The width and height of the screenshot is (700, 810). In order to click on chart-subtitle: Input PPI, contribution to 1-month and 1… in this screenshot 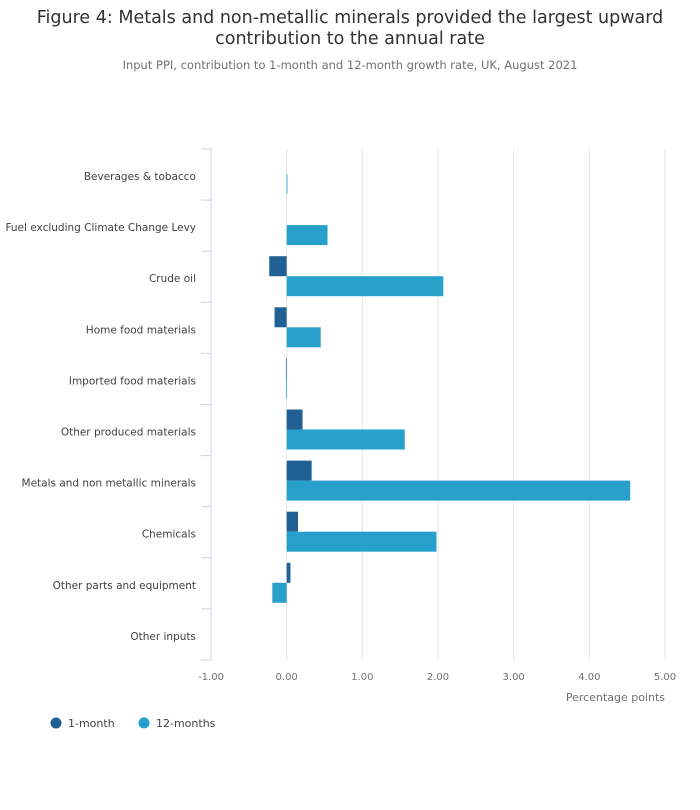, I will do `click(350, 65)`.